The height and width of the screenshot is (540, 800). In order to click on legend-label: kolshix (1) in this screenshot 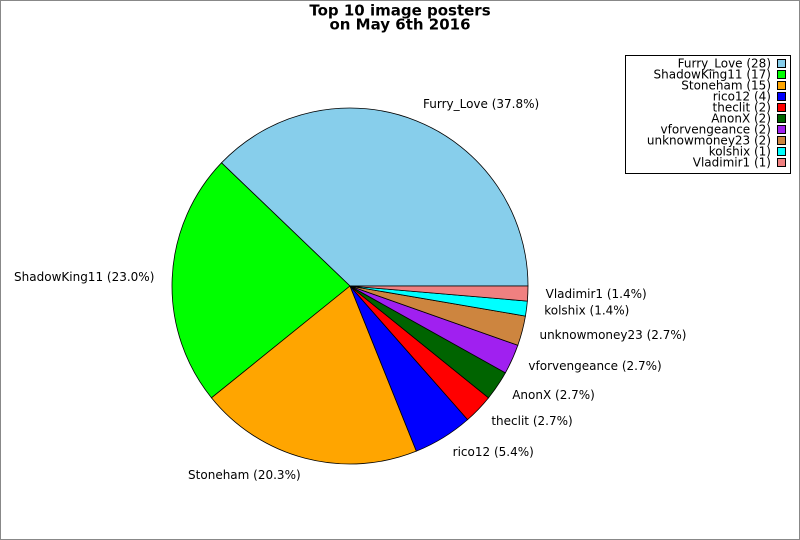, I will do `click(740, 152)`.